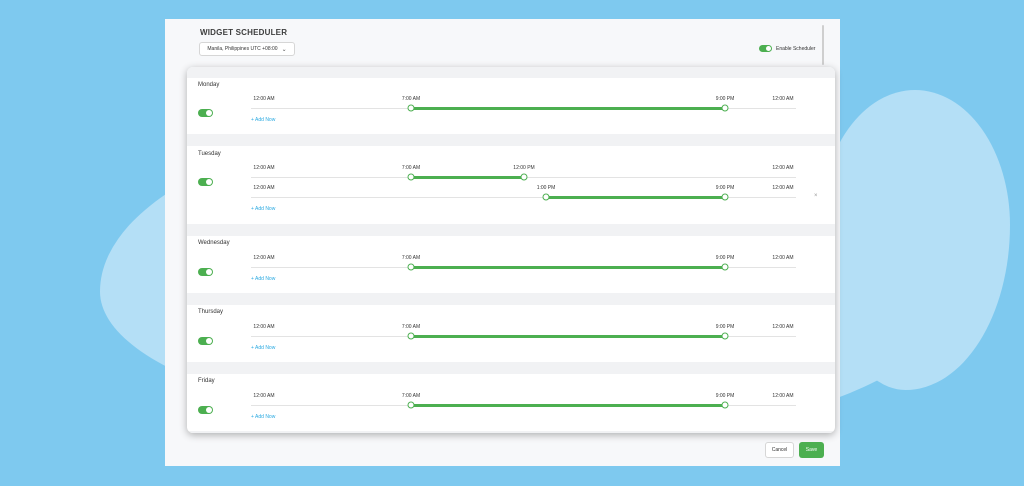 The height and width of the screenshot is (486, 1024). What do you see at coordinates (206, 381) in the screenshot?
I see `day-name: Friday` at bounding box center [206, 381].